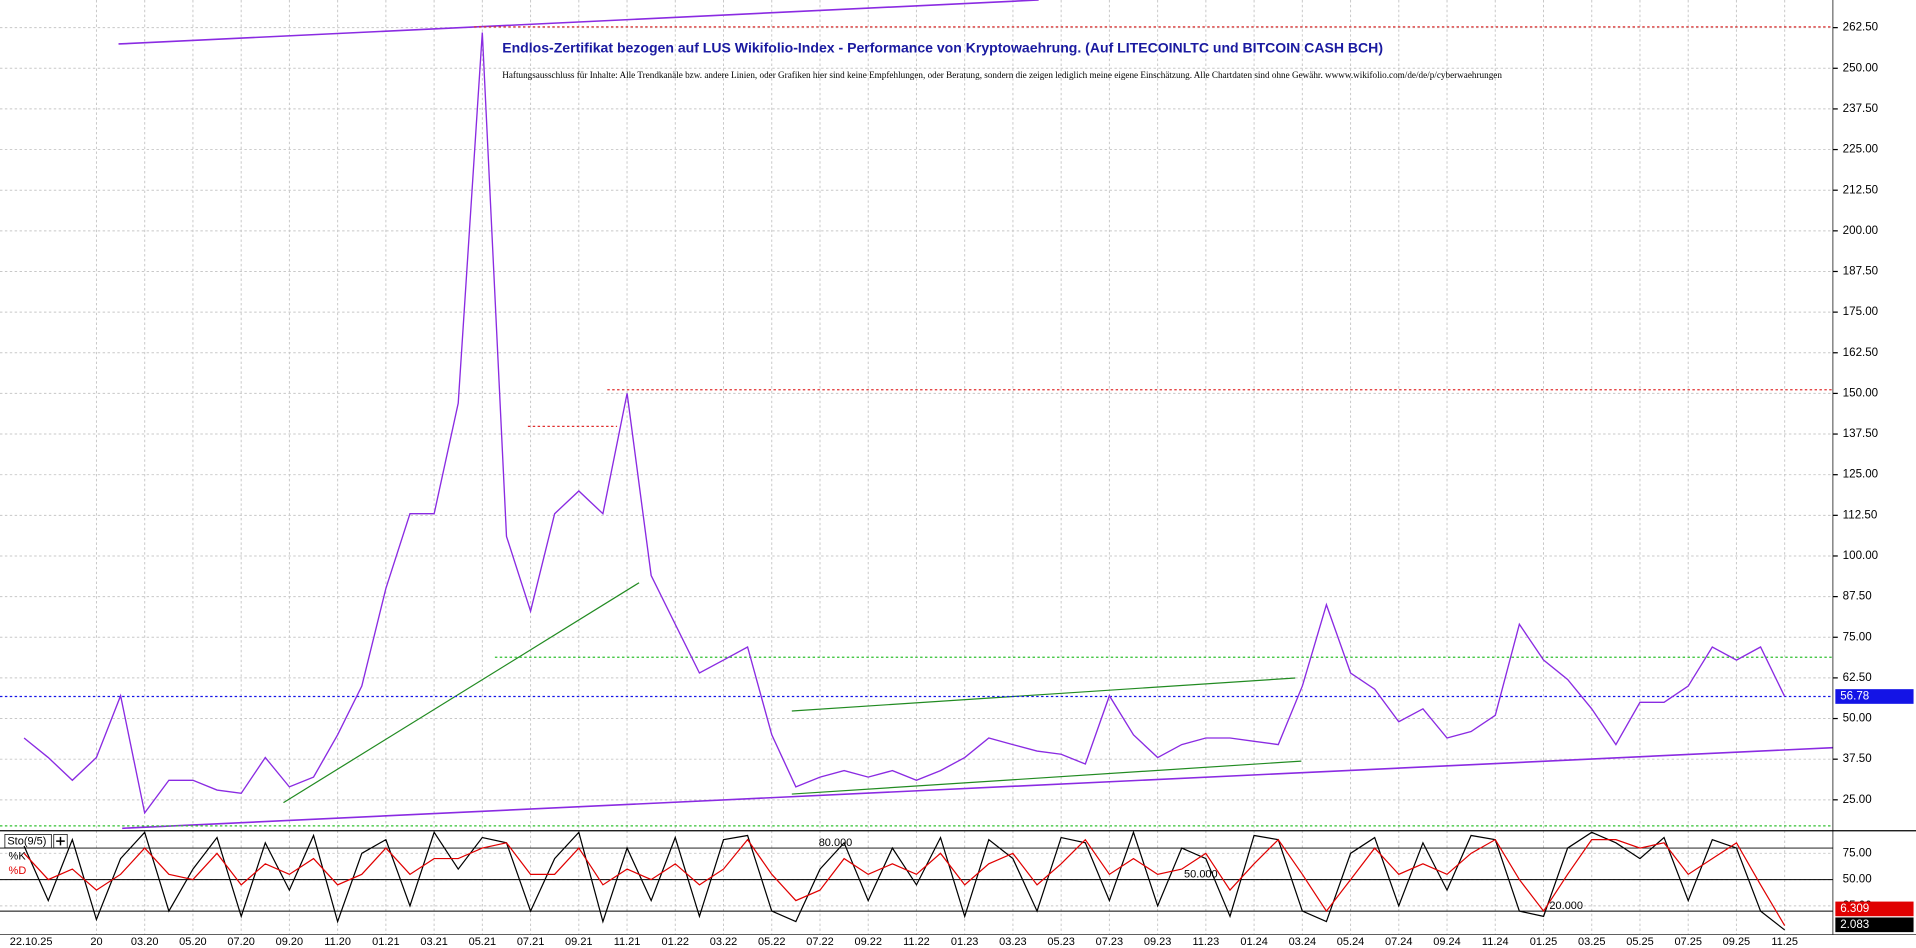 Image resolution: width=1916 pixels, height=948 pixels. Describe the element at coordinates (1110, 942) in the screenshot. I see `x-tick-label: 07.23` at that location.